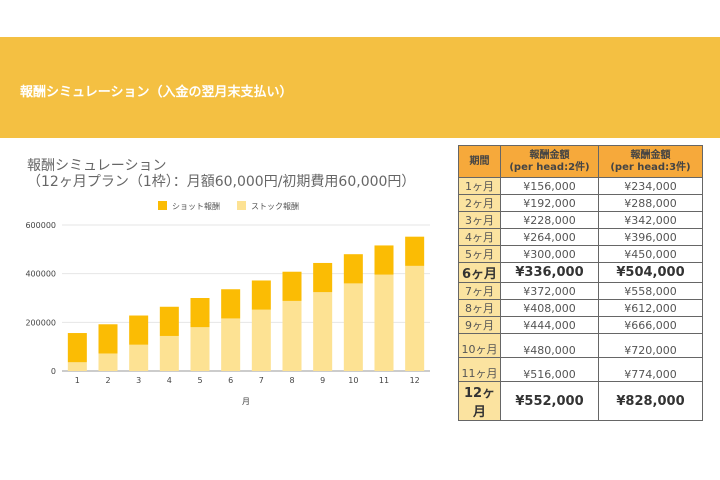  I want to click on x-tick-label: 6, so click(230, 380).